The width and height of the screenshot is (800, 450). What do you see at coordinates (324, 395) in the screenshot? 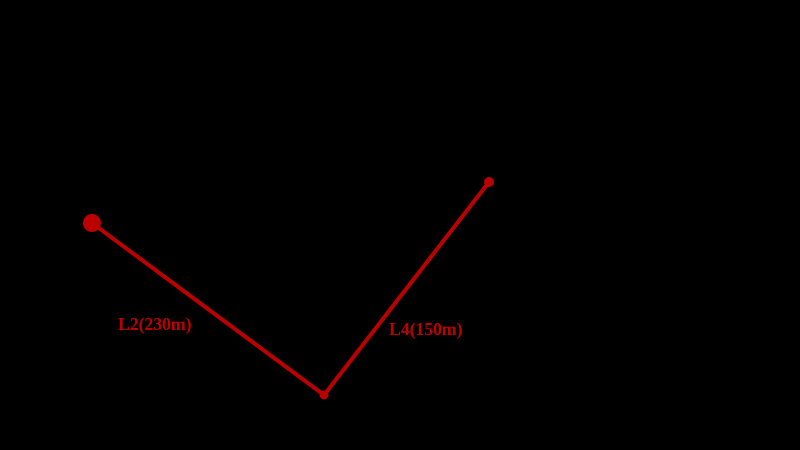
I see `vertex-node` at bounding box center [324, 395].